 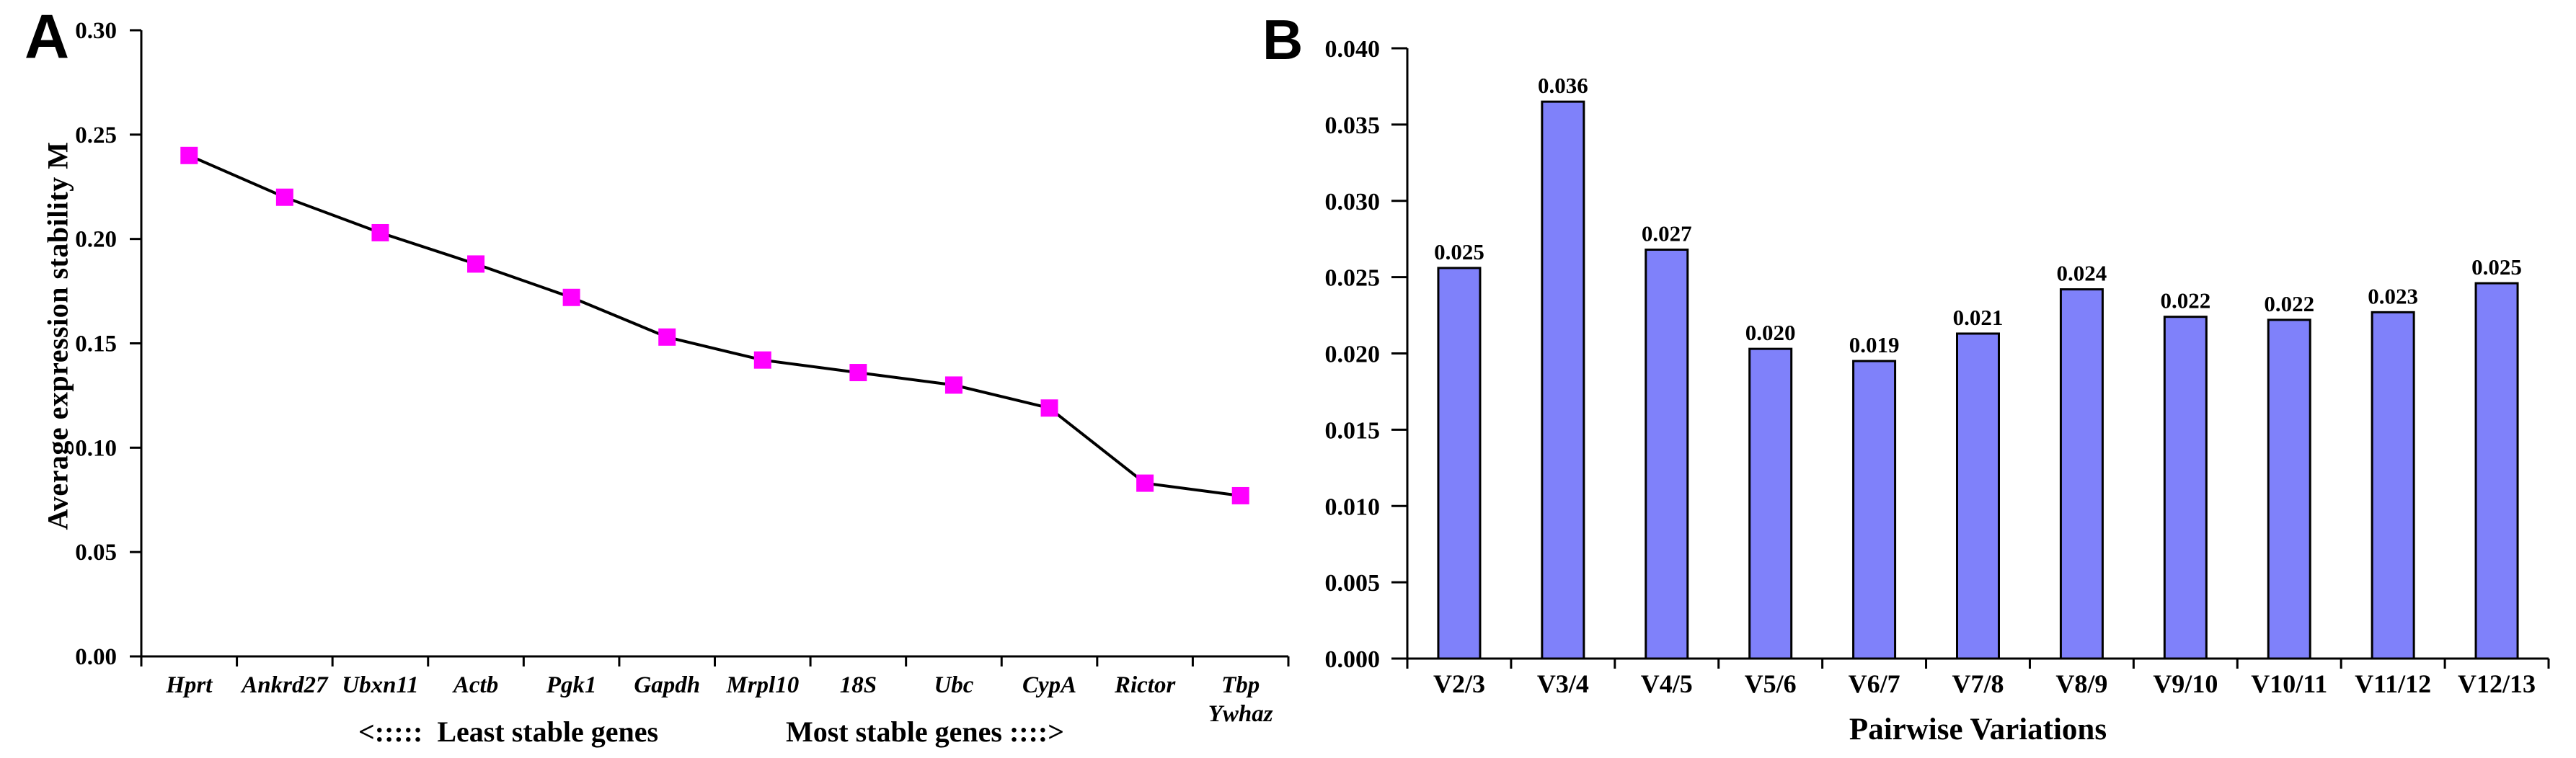 I want to click on gene-name-label: Ankrd27, so click(x=284, y=685).